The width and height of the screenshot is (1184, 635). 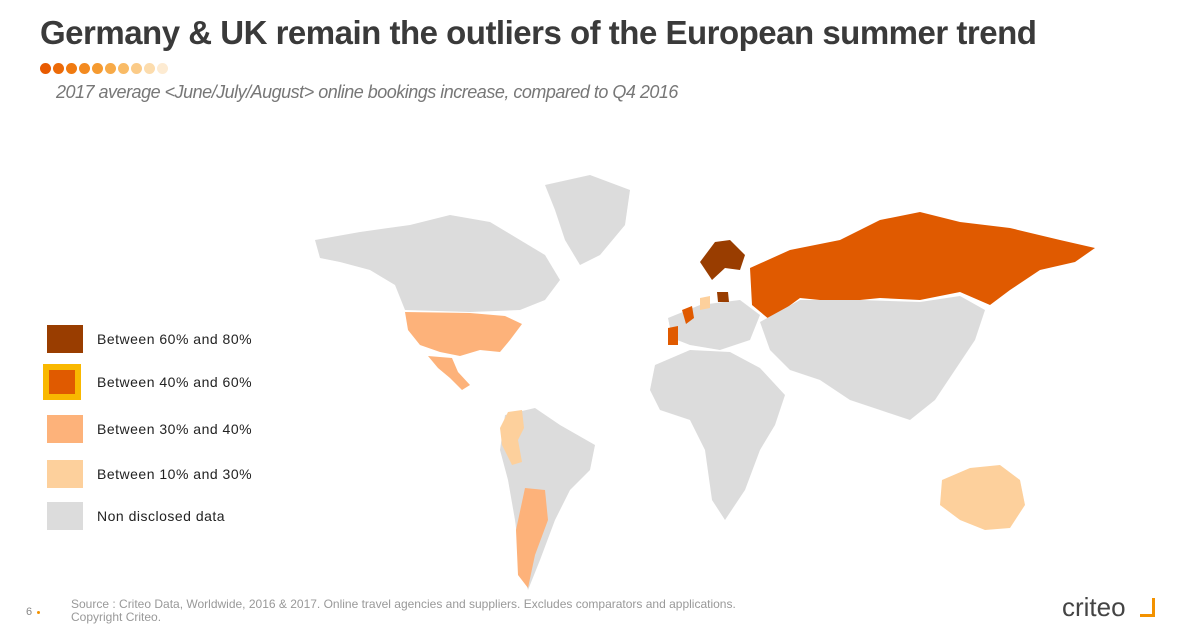 What do you see at coordinates (161, 516) in the screenshot?
I see `legend-label: Non disclosed data` at bounding box center [161, 516].